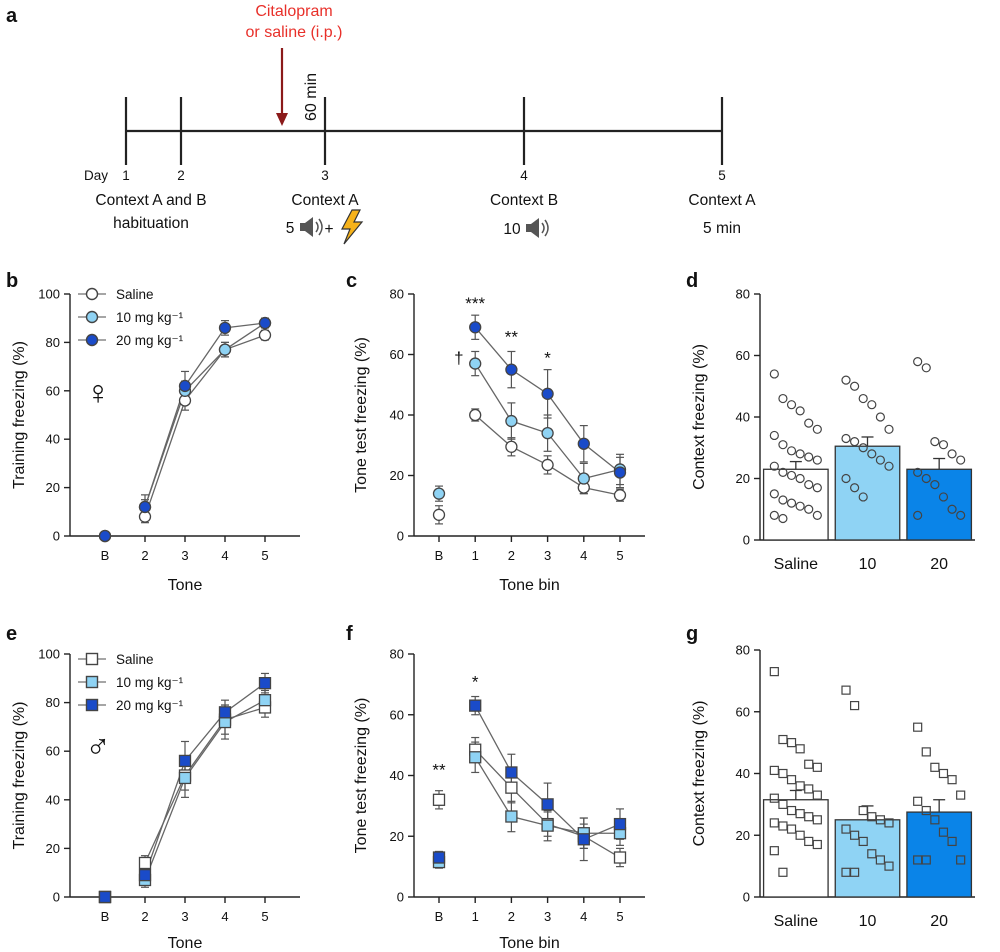 This screenshot has height=952, width=1000. Describe the element at coordinates (92, 317) in the screenshot. I see `legend-marker-low` at that location.